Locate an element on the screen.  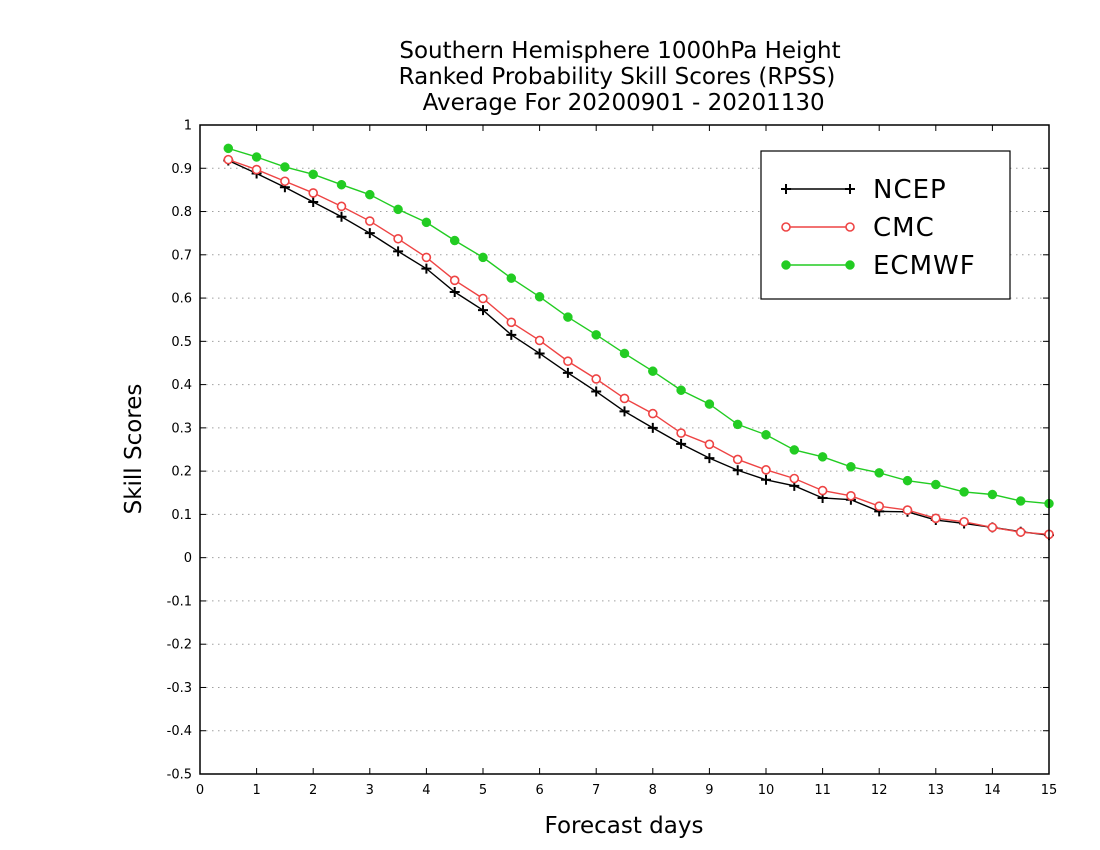
x-axis-label: Forecast days is located at coordinates (624, 826).